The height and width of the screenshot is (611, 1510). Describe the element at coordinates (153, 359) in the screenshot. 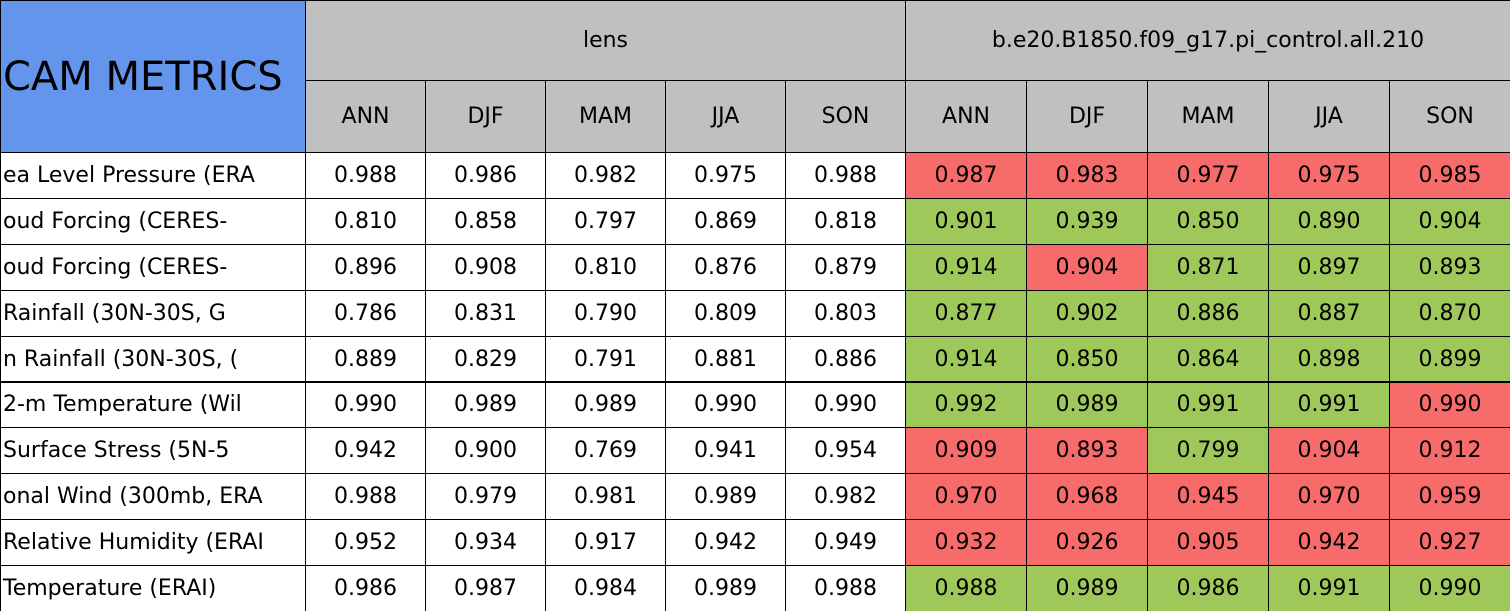

I see `row-label: n Rainfall (30N-30S, (` at that location.